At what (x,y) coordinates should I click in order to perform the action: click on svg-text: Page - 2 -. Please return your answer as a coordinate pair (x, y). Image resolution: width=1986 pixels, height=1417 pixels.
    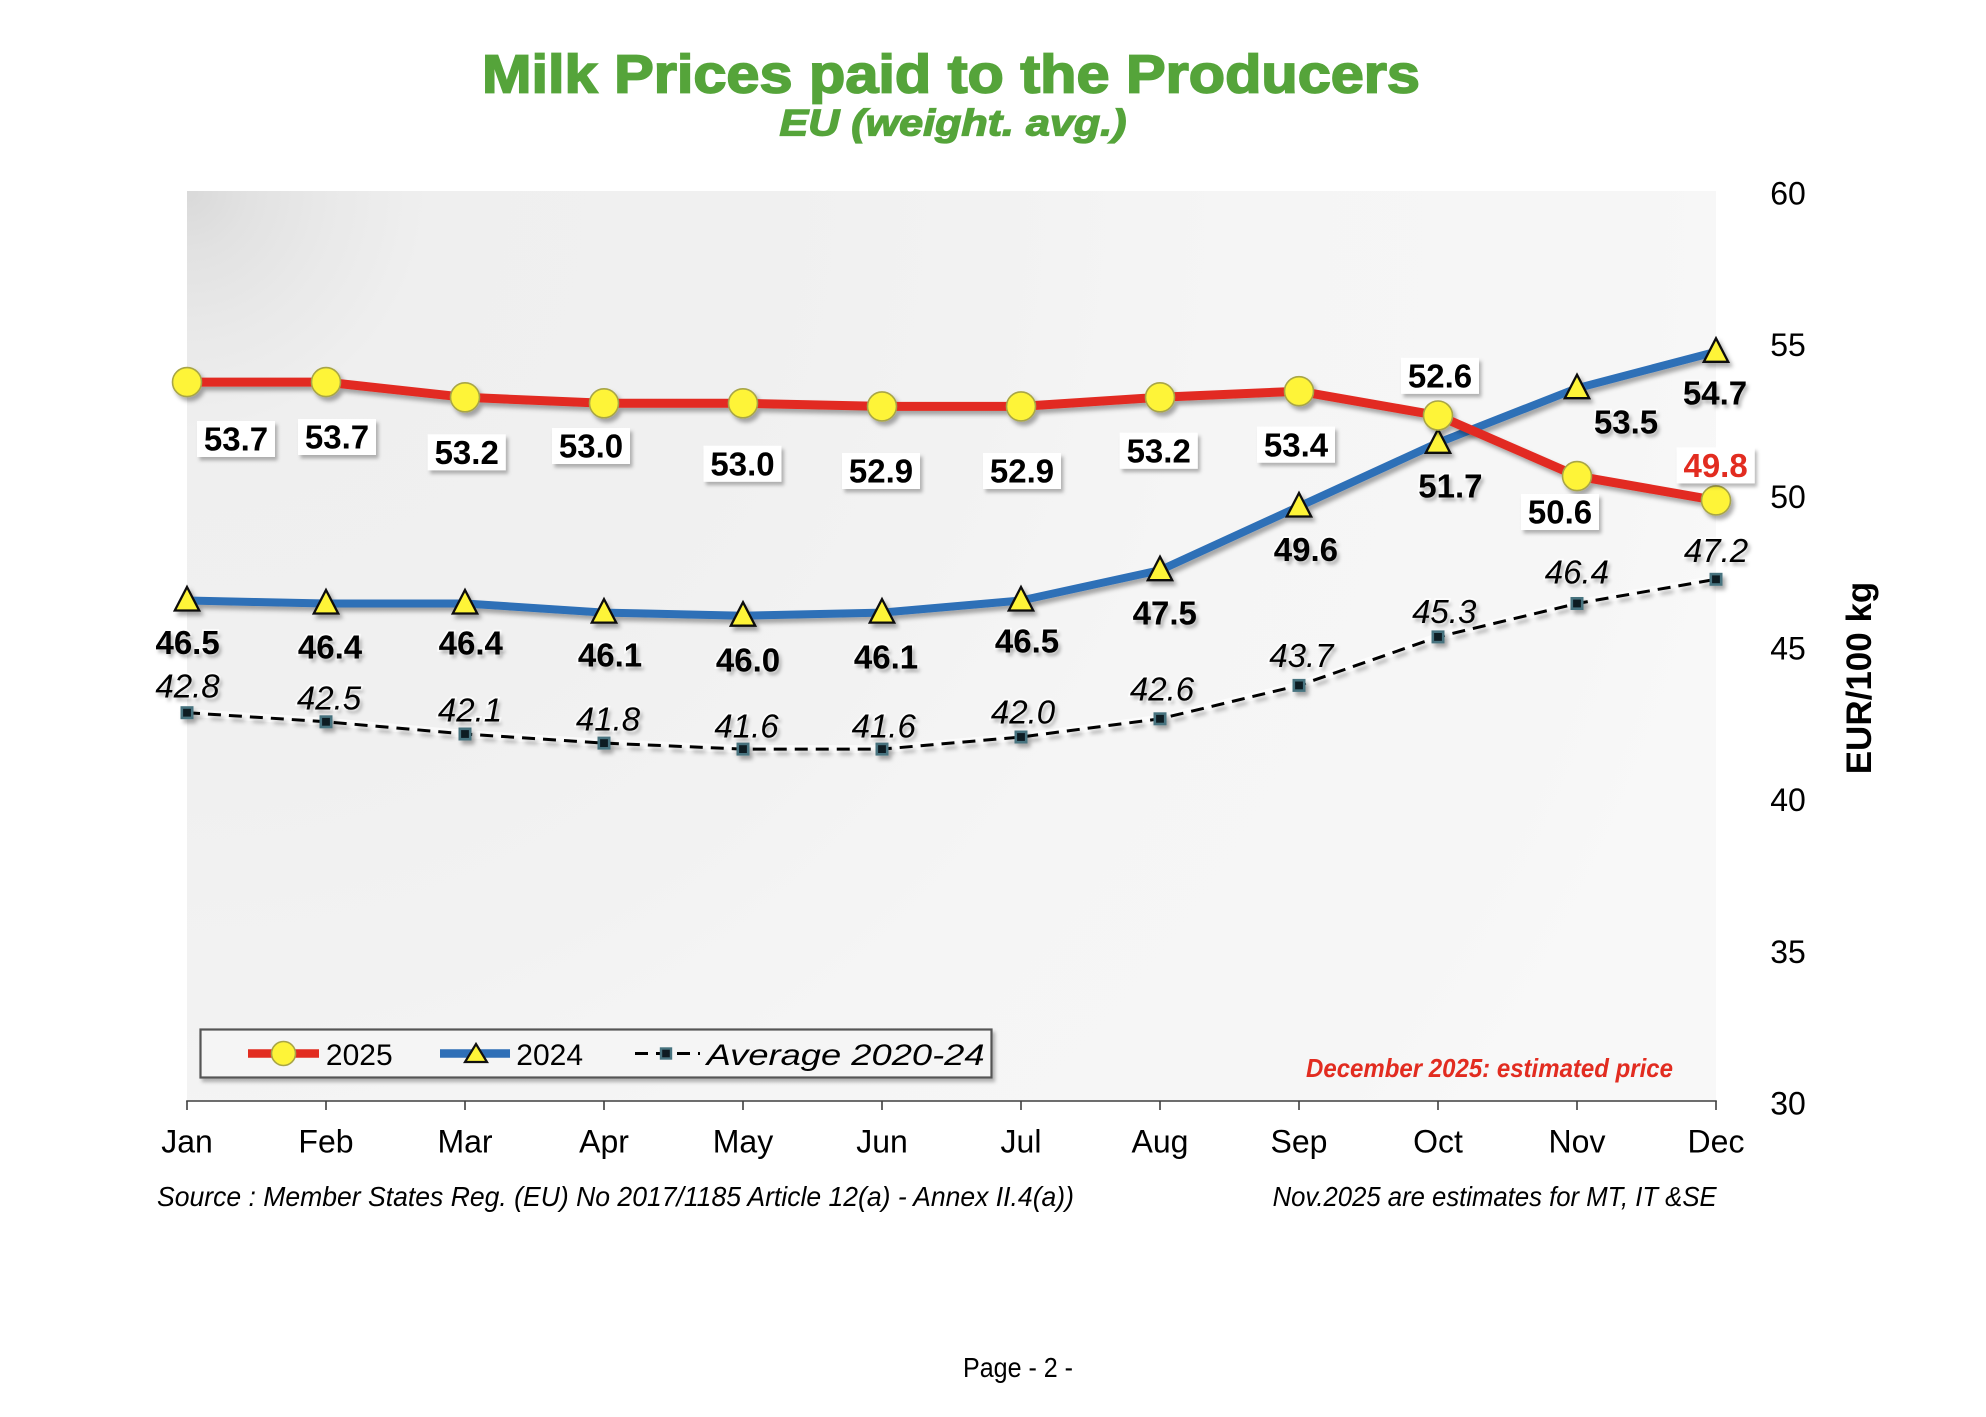
    Looking at the image, I should click on (1018, 1367).